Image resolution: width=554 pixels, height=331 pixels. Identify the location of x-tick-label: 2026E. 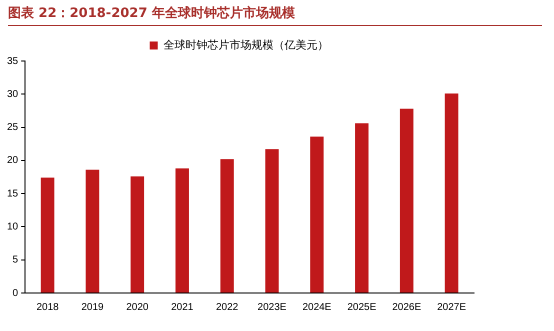
(407, 307).